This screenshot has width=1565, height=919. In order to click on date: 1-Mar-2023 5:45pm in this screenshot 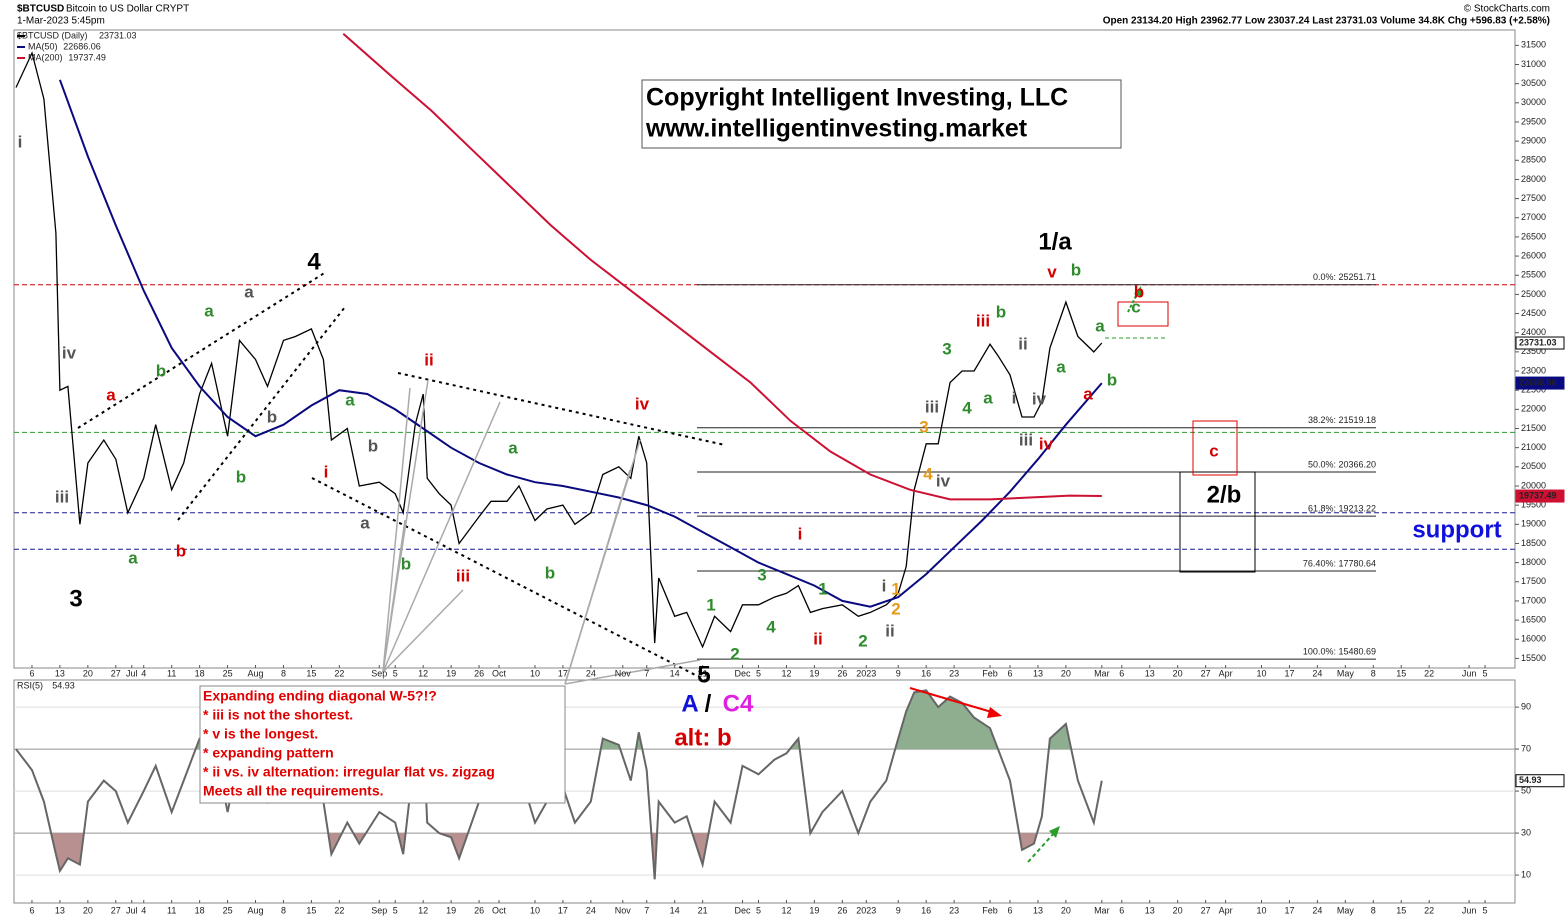, I will do `click(61, 21)`.